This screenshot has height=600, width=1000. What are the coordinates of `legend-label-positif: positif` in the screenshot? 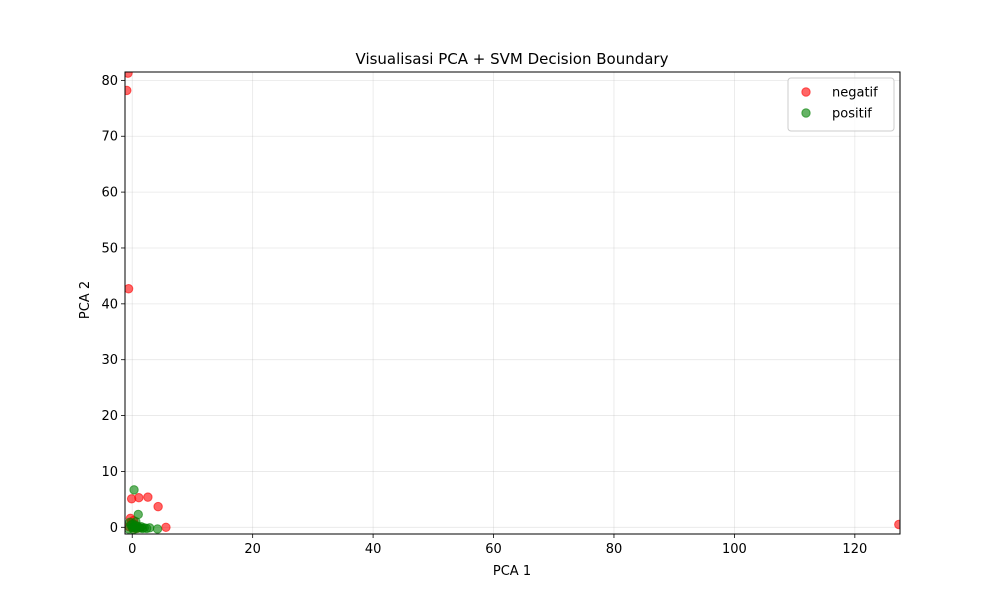 It's located at (852, 114).